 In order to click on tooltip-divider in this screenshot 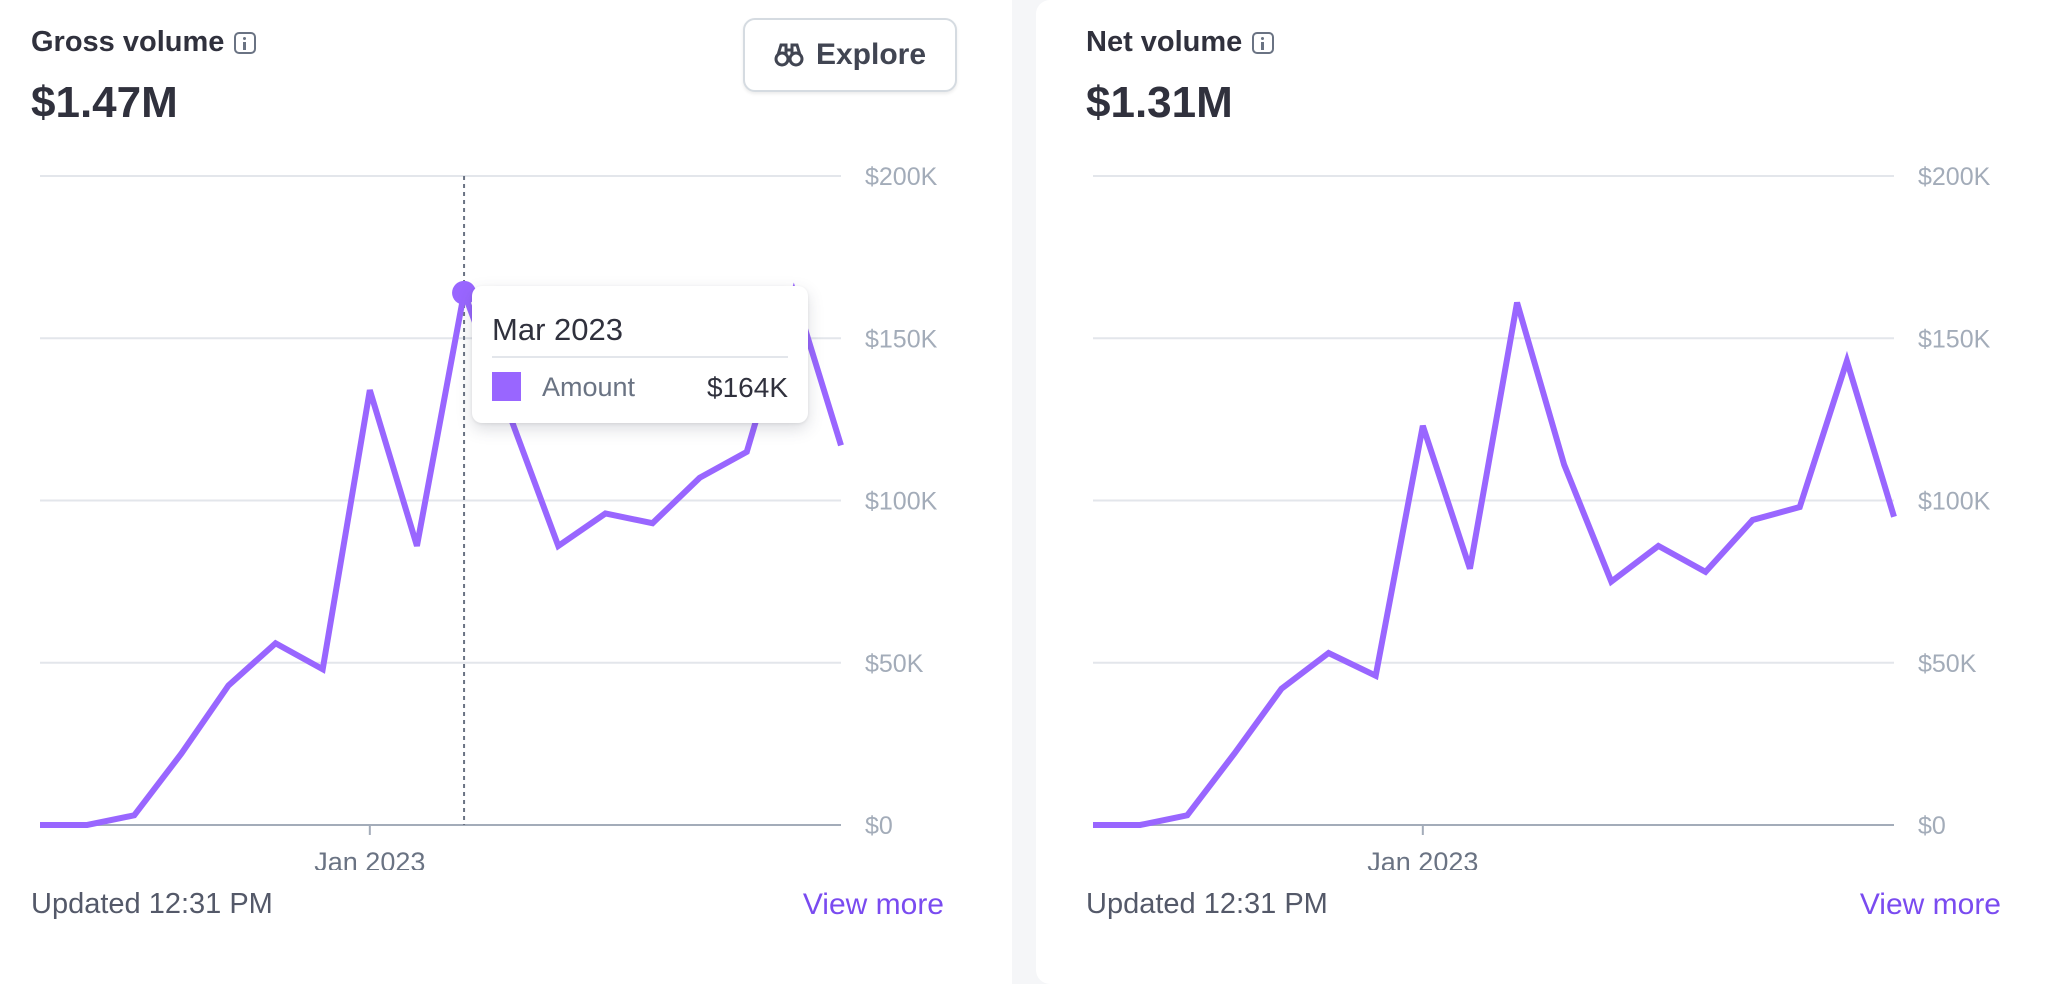, I will do `click(640, 357)`.